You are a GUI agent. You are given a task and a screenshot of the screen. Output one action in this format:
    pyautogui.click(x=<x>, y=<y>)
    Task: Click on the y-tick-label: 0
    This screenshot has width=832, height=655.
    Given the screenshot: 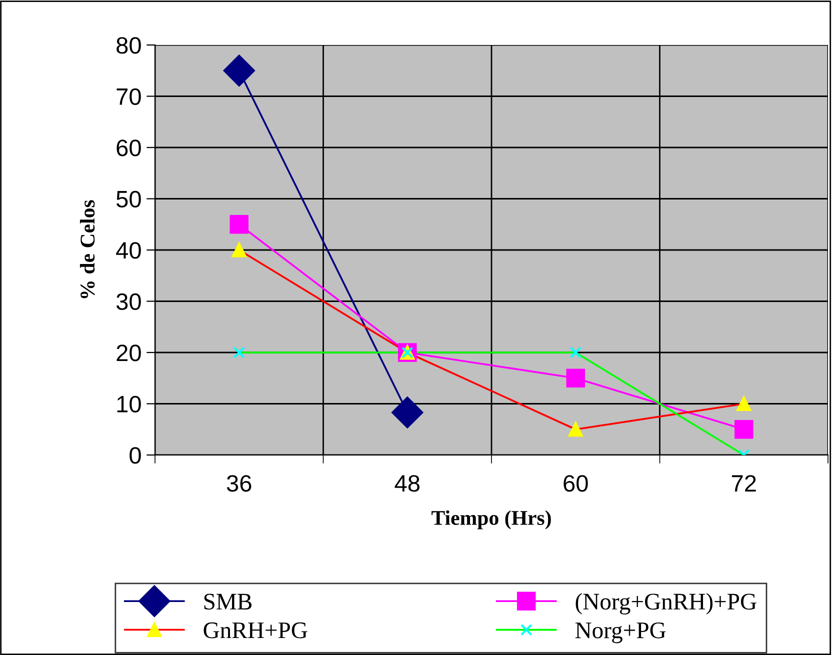 What is the action you would take?
    pyautogui.click(x=135, y=455)
    